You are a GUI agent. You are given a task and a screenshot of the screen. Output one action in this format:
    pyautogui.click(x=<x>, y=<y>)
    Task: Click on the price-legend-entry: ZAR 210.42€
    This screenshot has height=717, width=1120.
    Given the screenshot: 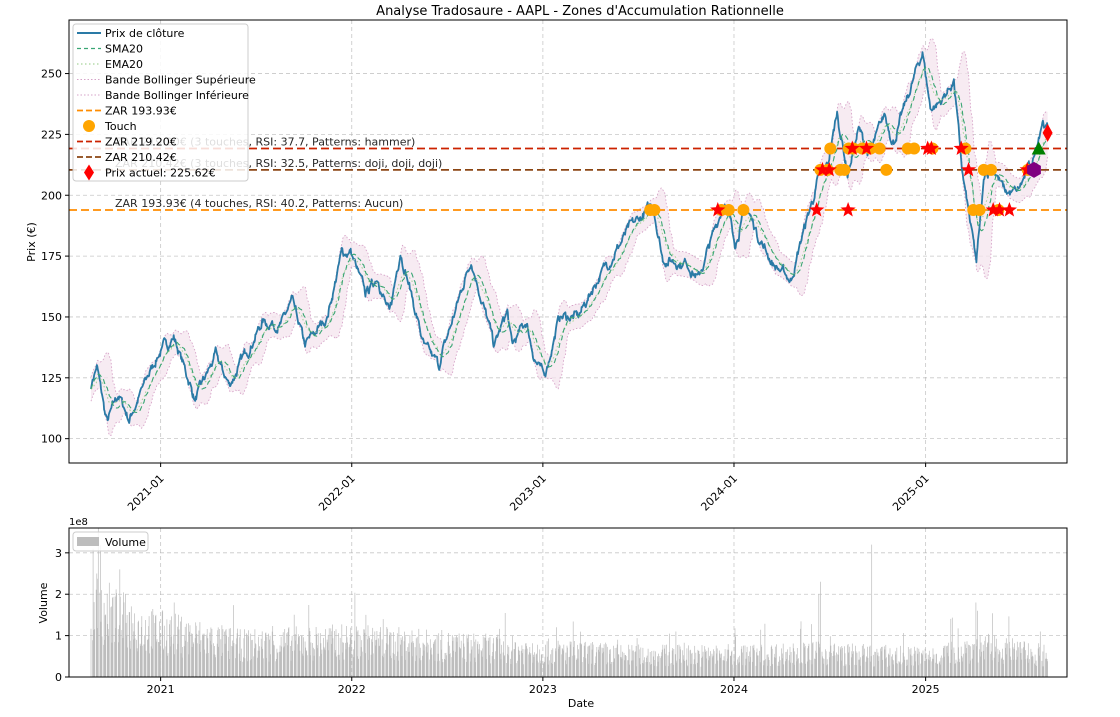 What is the action you would take?
    pyautogui.click(x=127, y=157)
    